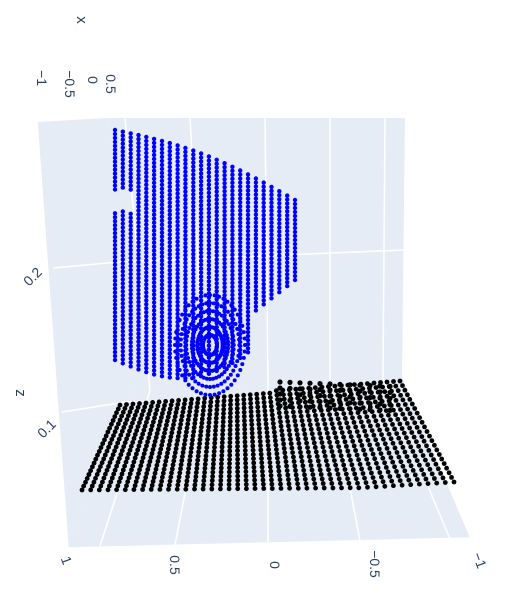 This screenshot has height=606, width=511. I want to click on grid-line-vertical, so click(266, 251).